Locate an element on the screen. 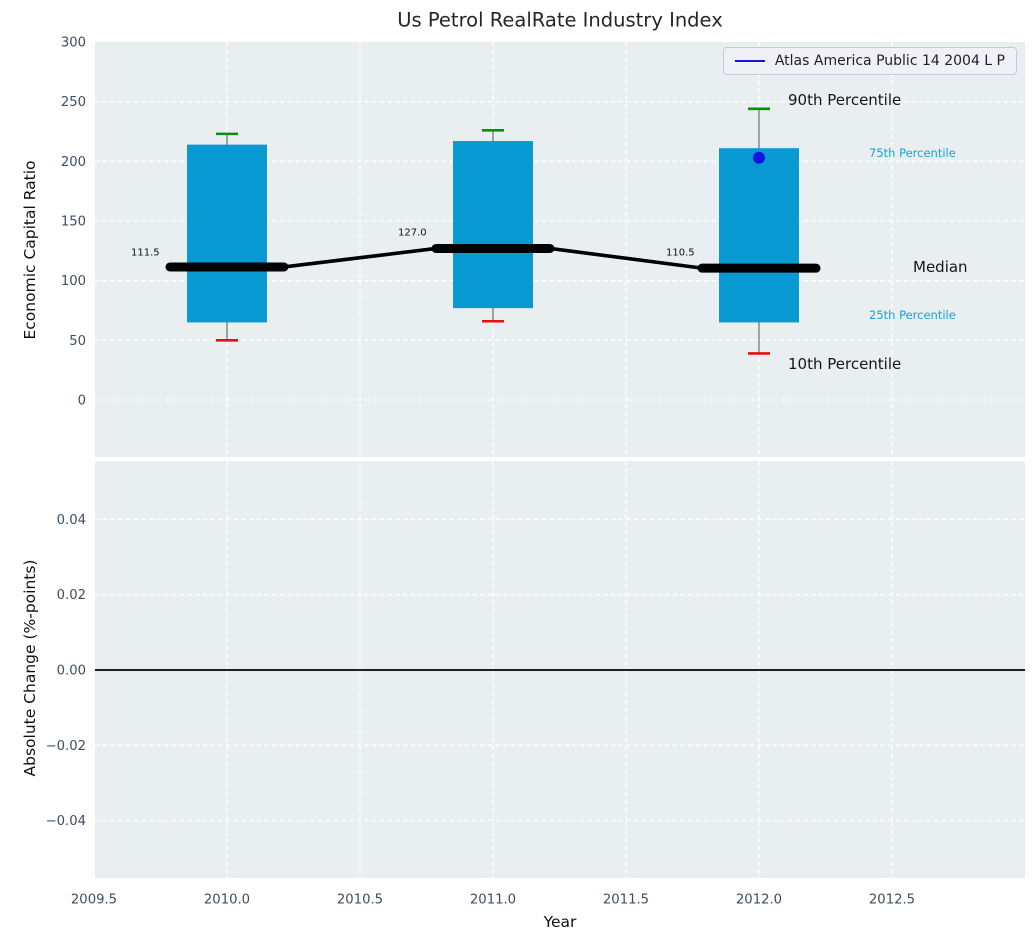 The image size is (1034, 942). top-y-tick-50: 50 is located at coordinates (77, 341).